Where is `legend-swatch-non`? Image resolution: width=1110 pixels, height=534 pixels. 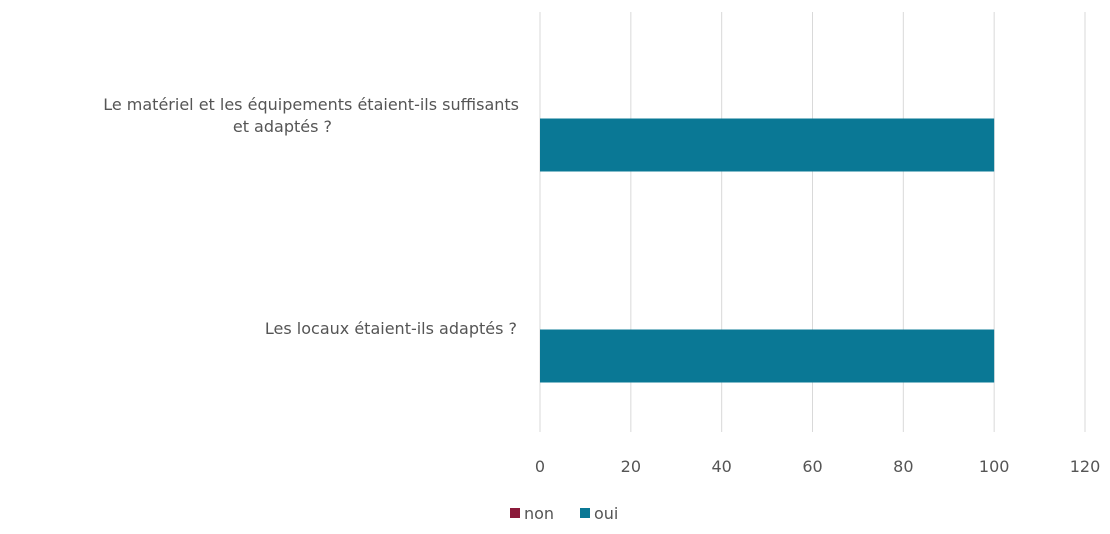 legend-swatch-non is located at coordinates (515, 513).